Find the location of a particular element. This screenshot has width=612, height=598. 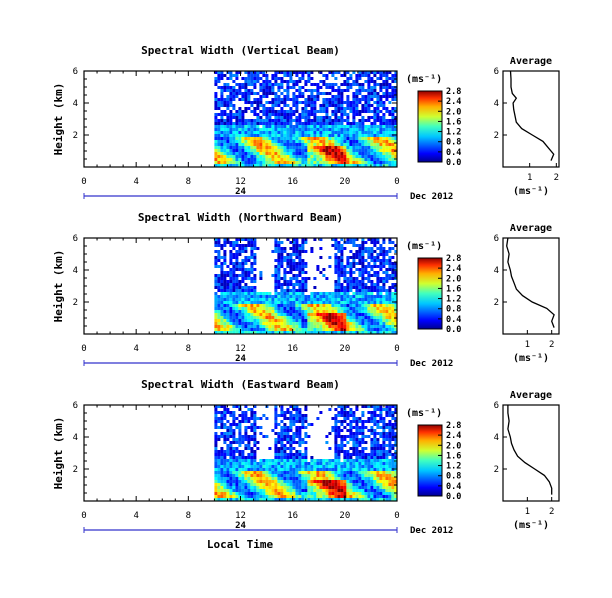

colorbar-tick-label: 2.8 is located at coordinates (453, 426).